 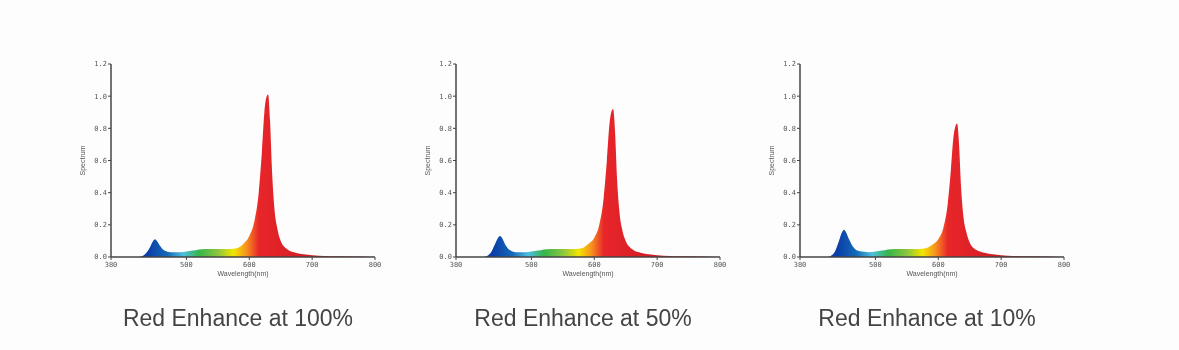 What do you see at coordinates (238, 318) in the screenshot?
I see `text: Red Enhance at 100%` at bounding box center [238, 318].